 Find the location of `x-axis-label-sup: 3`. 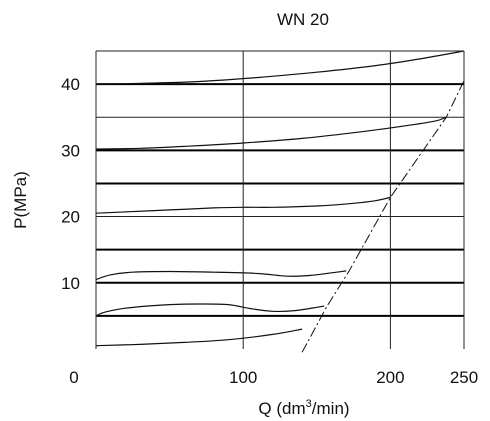

x-axis-label-sup: 3 is located at coordinates (309, 404).